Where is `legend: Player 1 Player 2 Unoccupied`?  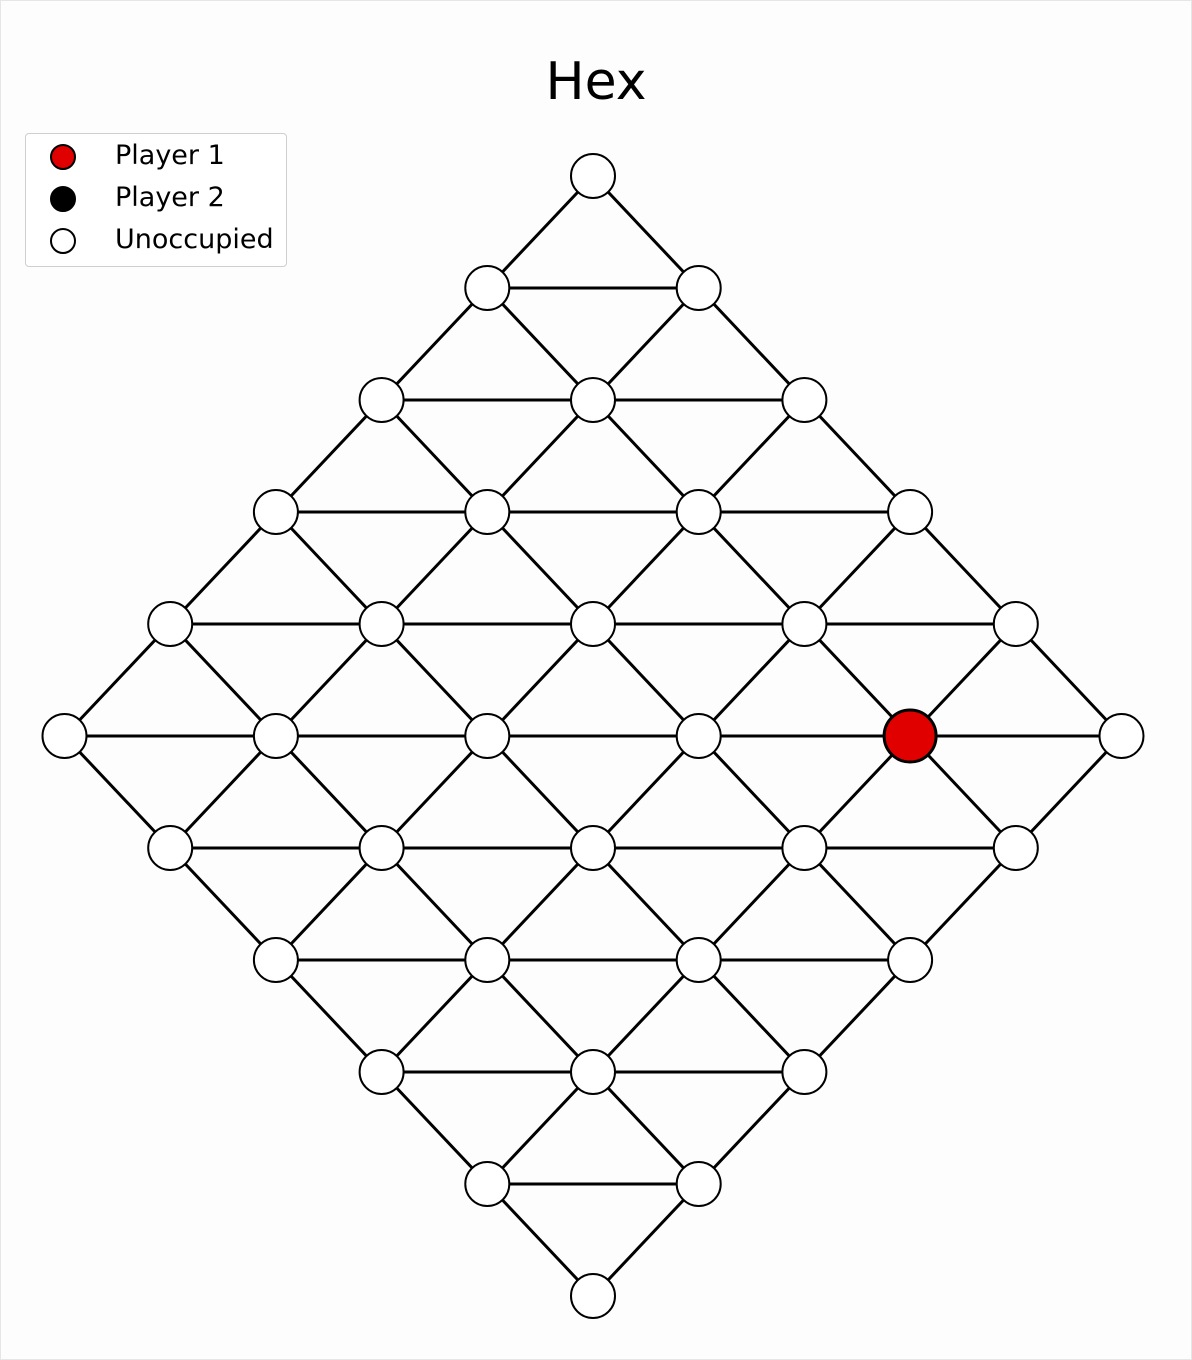 legend: Player 1 Player 2 Unoccupied is located at coordinates (156, 200).